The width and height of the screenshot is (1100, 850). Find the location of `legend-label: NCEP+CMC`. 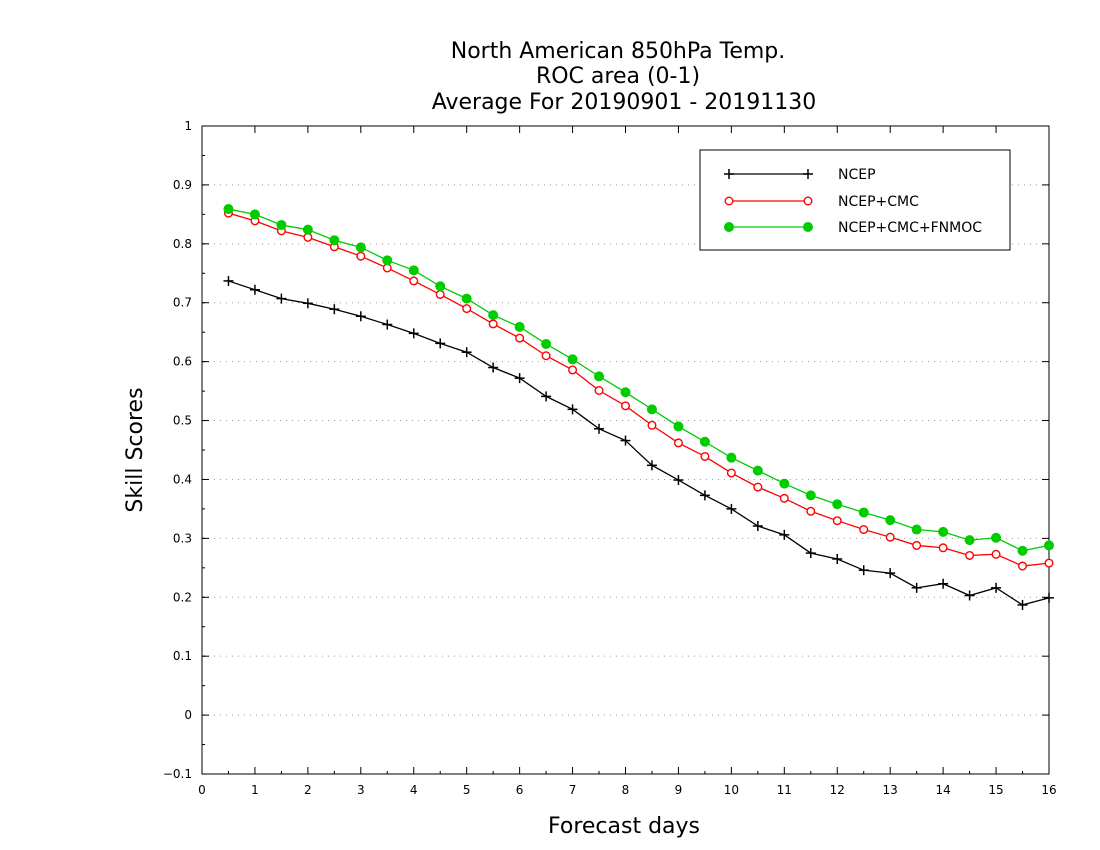

legend-label: NCEP+CMC is located at coordinates (878, 202).